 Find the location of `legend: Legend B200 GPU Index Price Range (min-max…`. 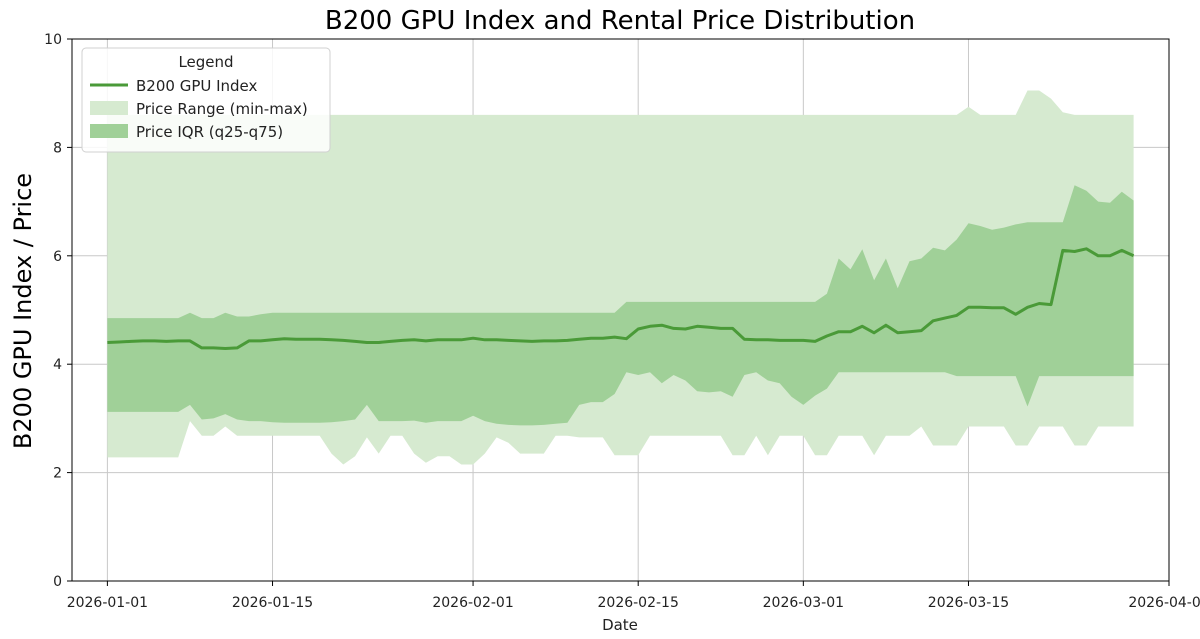

legend: Legend B200 GPU Index Price Range (min-max… is located at coordinates (206, 100).